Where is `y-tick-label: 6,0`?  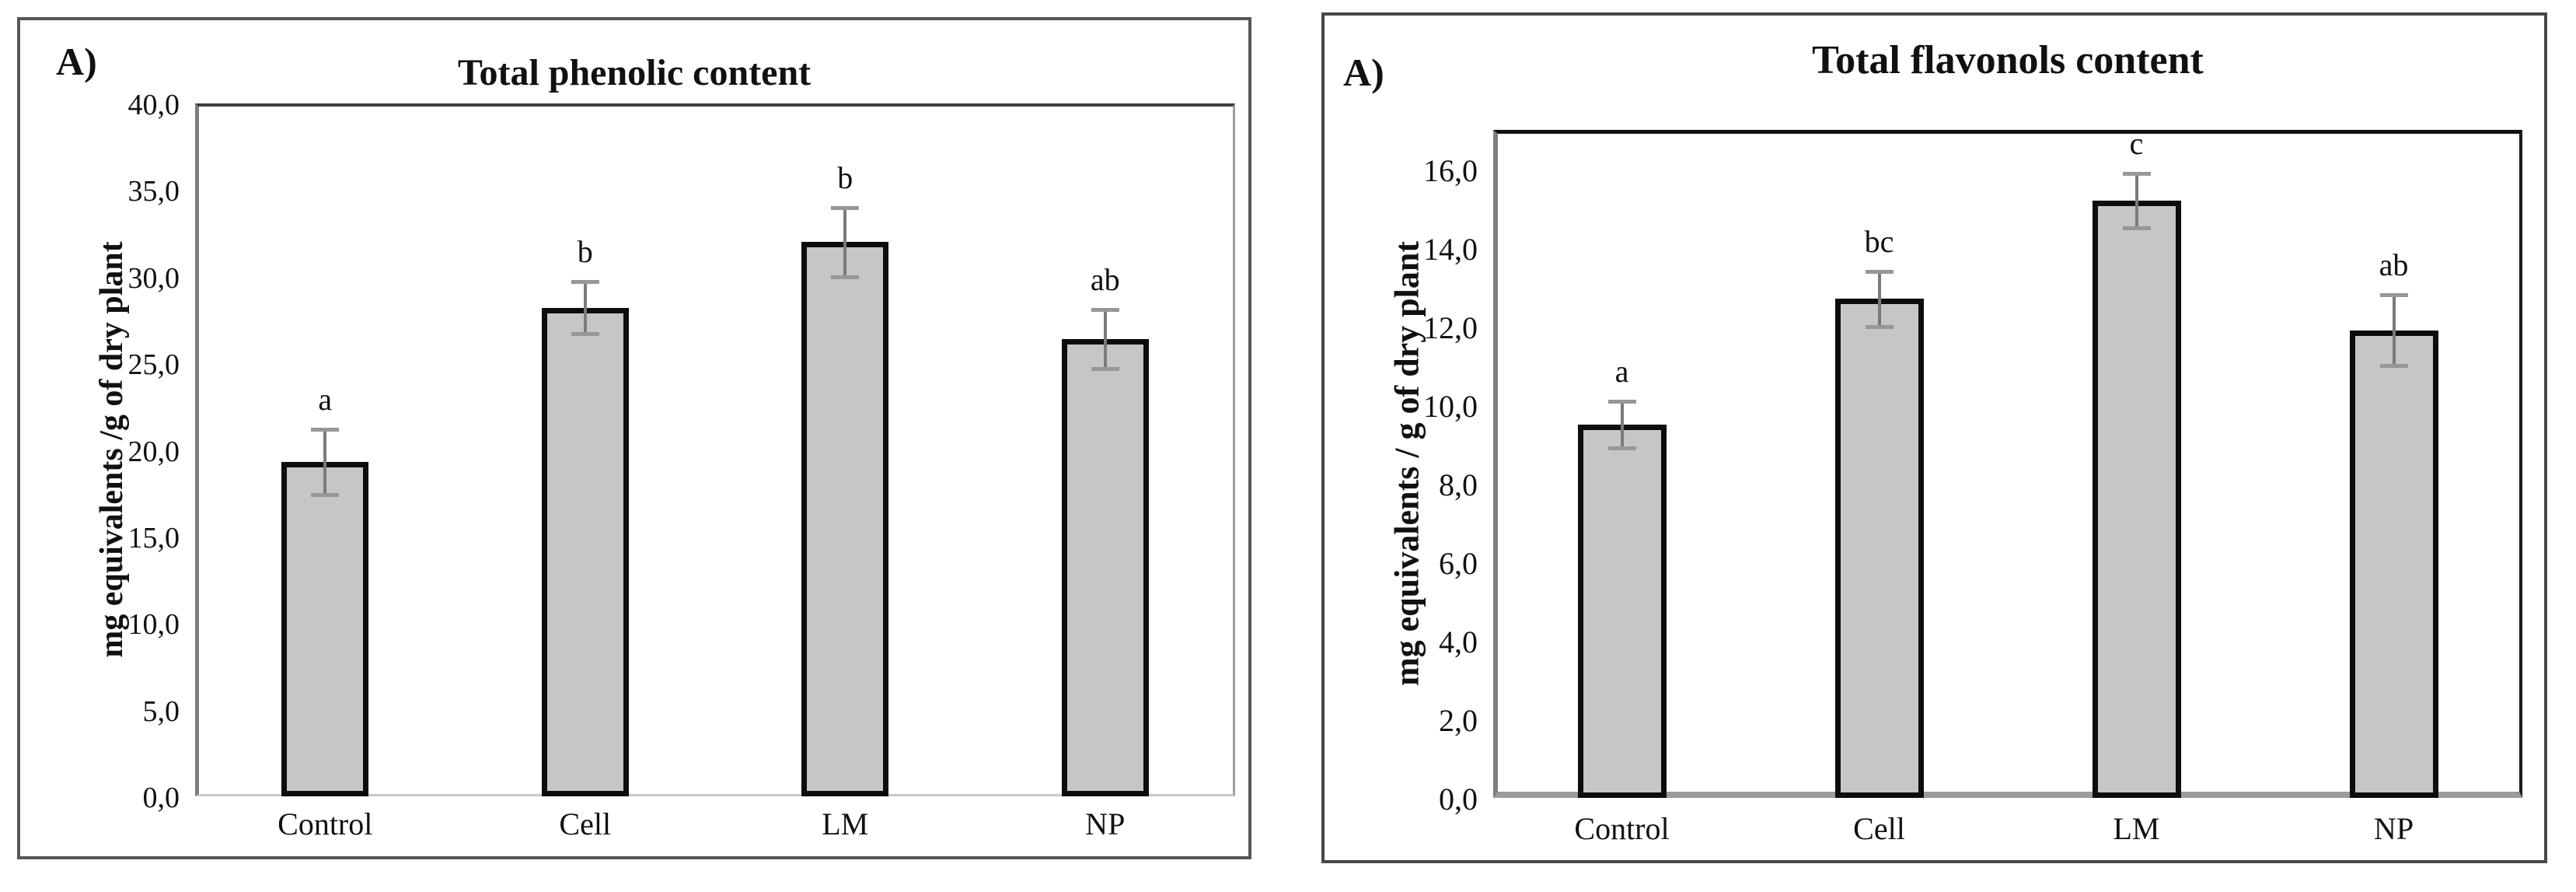 y-tick-label: 6,0 is located at coordinates (1459, 563).